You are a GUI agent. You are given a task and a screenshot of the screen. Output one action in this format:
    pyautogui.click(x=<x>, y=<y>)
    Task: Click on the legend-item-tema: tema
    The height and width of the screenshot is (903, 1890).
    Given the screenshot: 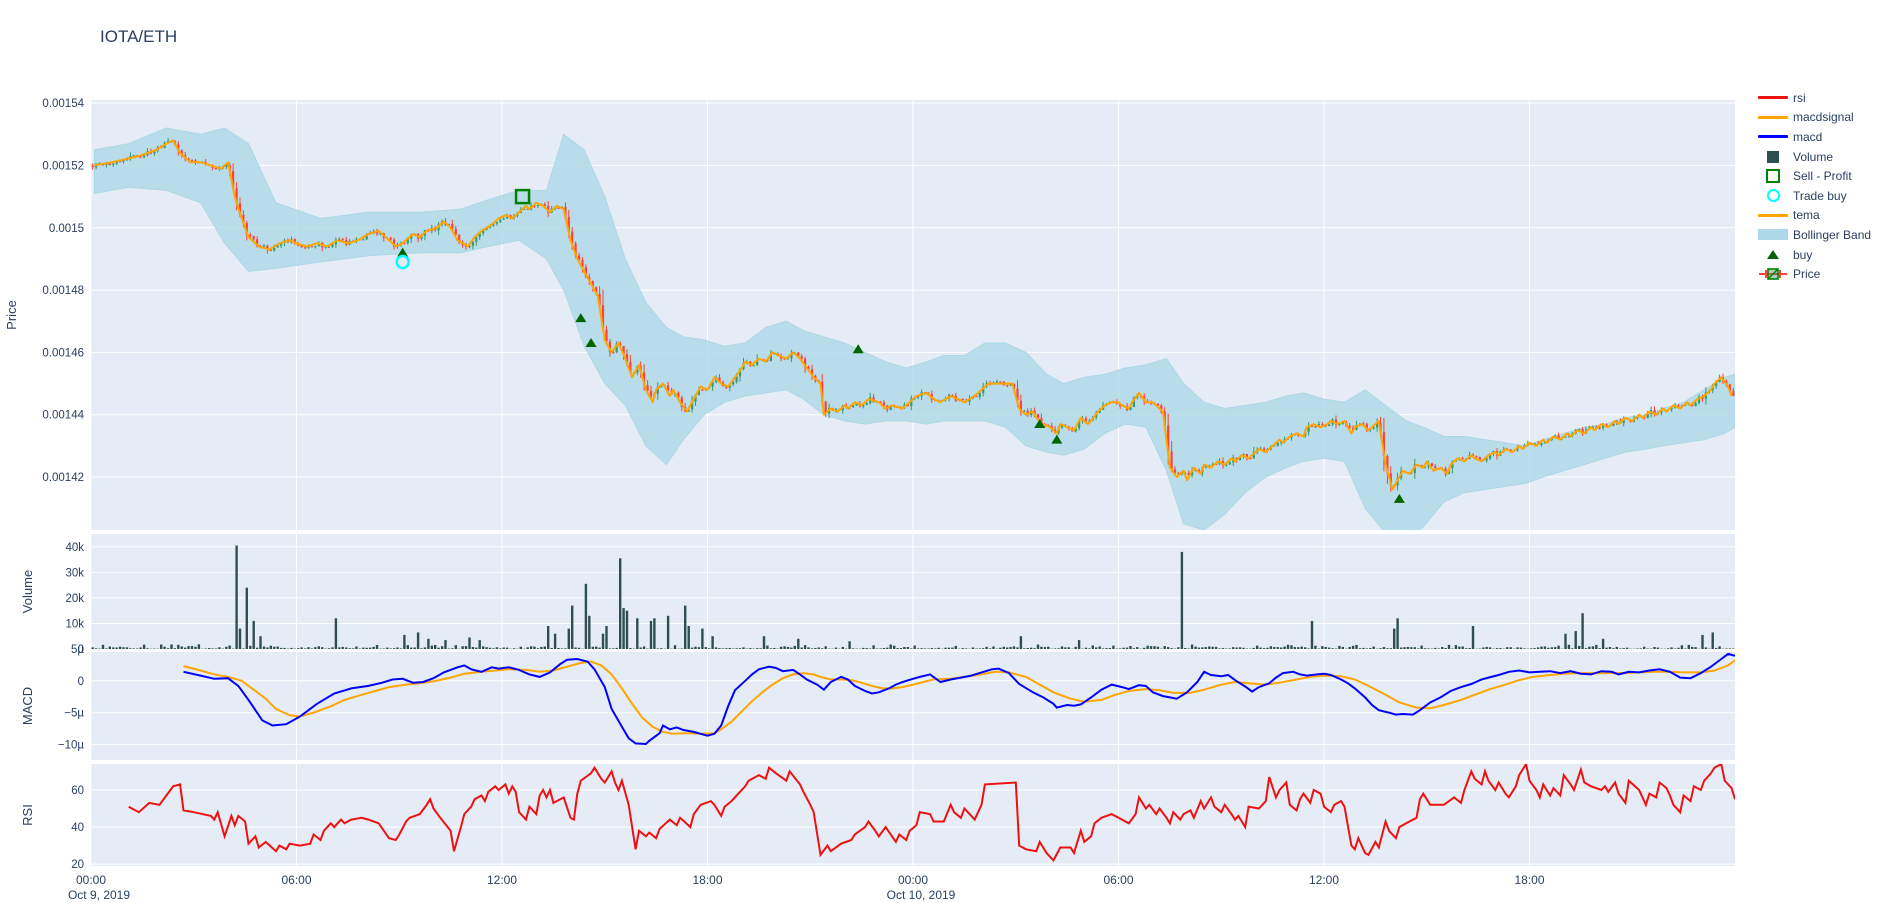 What is the action you would take?
    pyautogui.click(x=1813, y=216)
    